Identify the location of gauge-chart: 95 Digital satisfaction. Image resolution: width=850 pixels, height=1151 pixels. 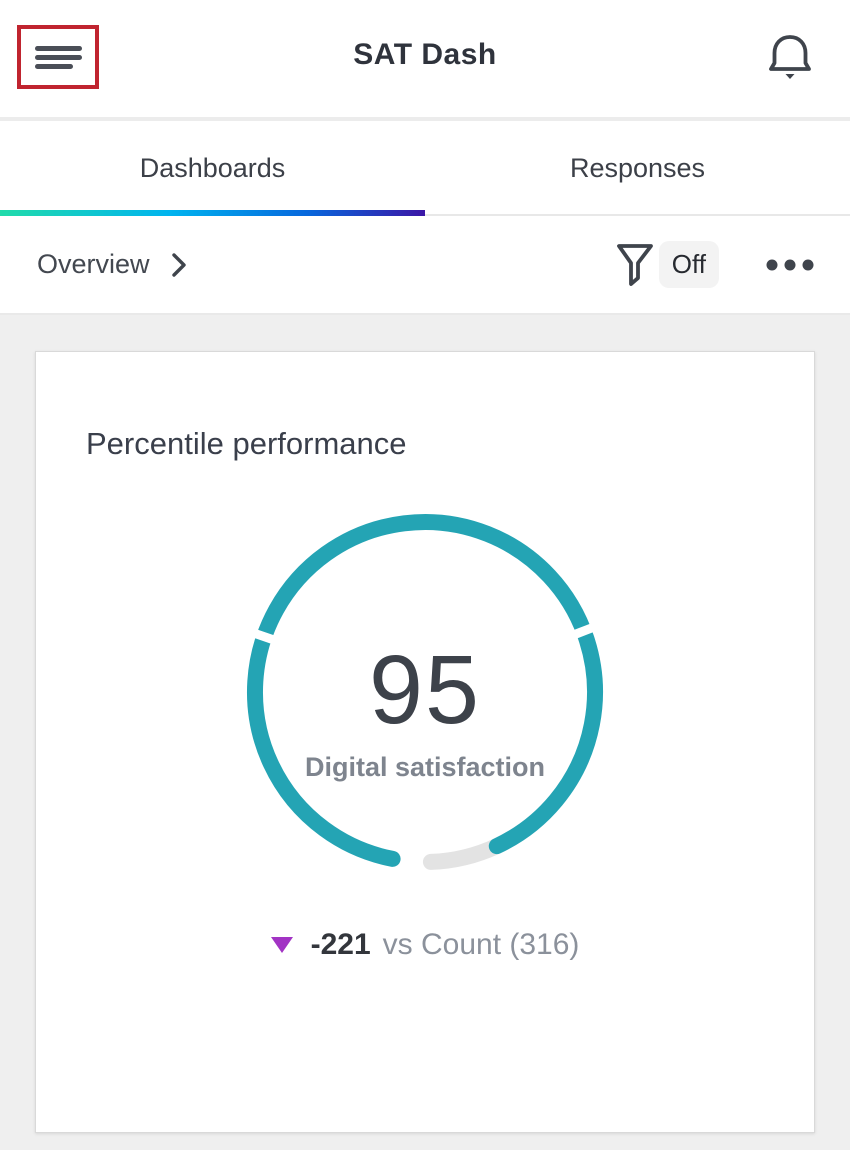
(425, 692).